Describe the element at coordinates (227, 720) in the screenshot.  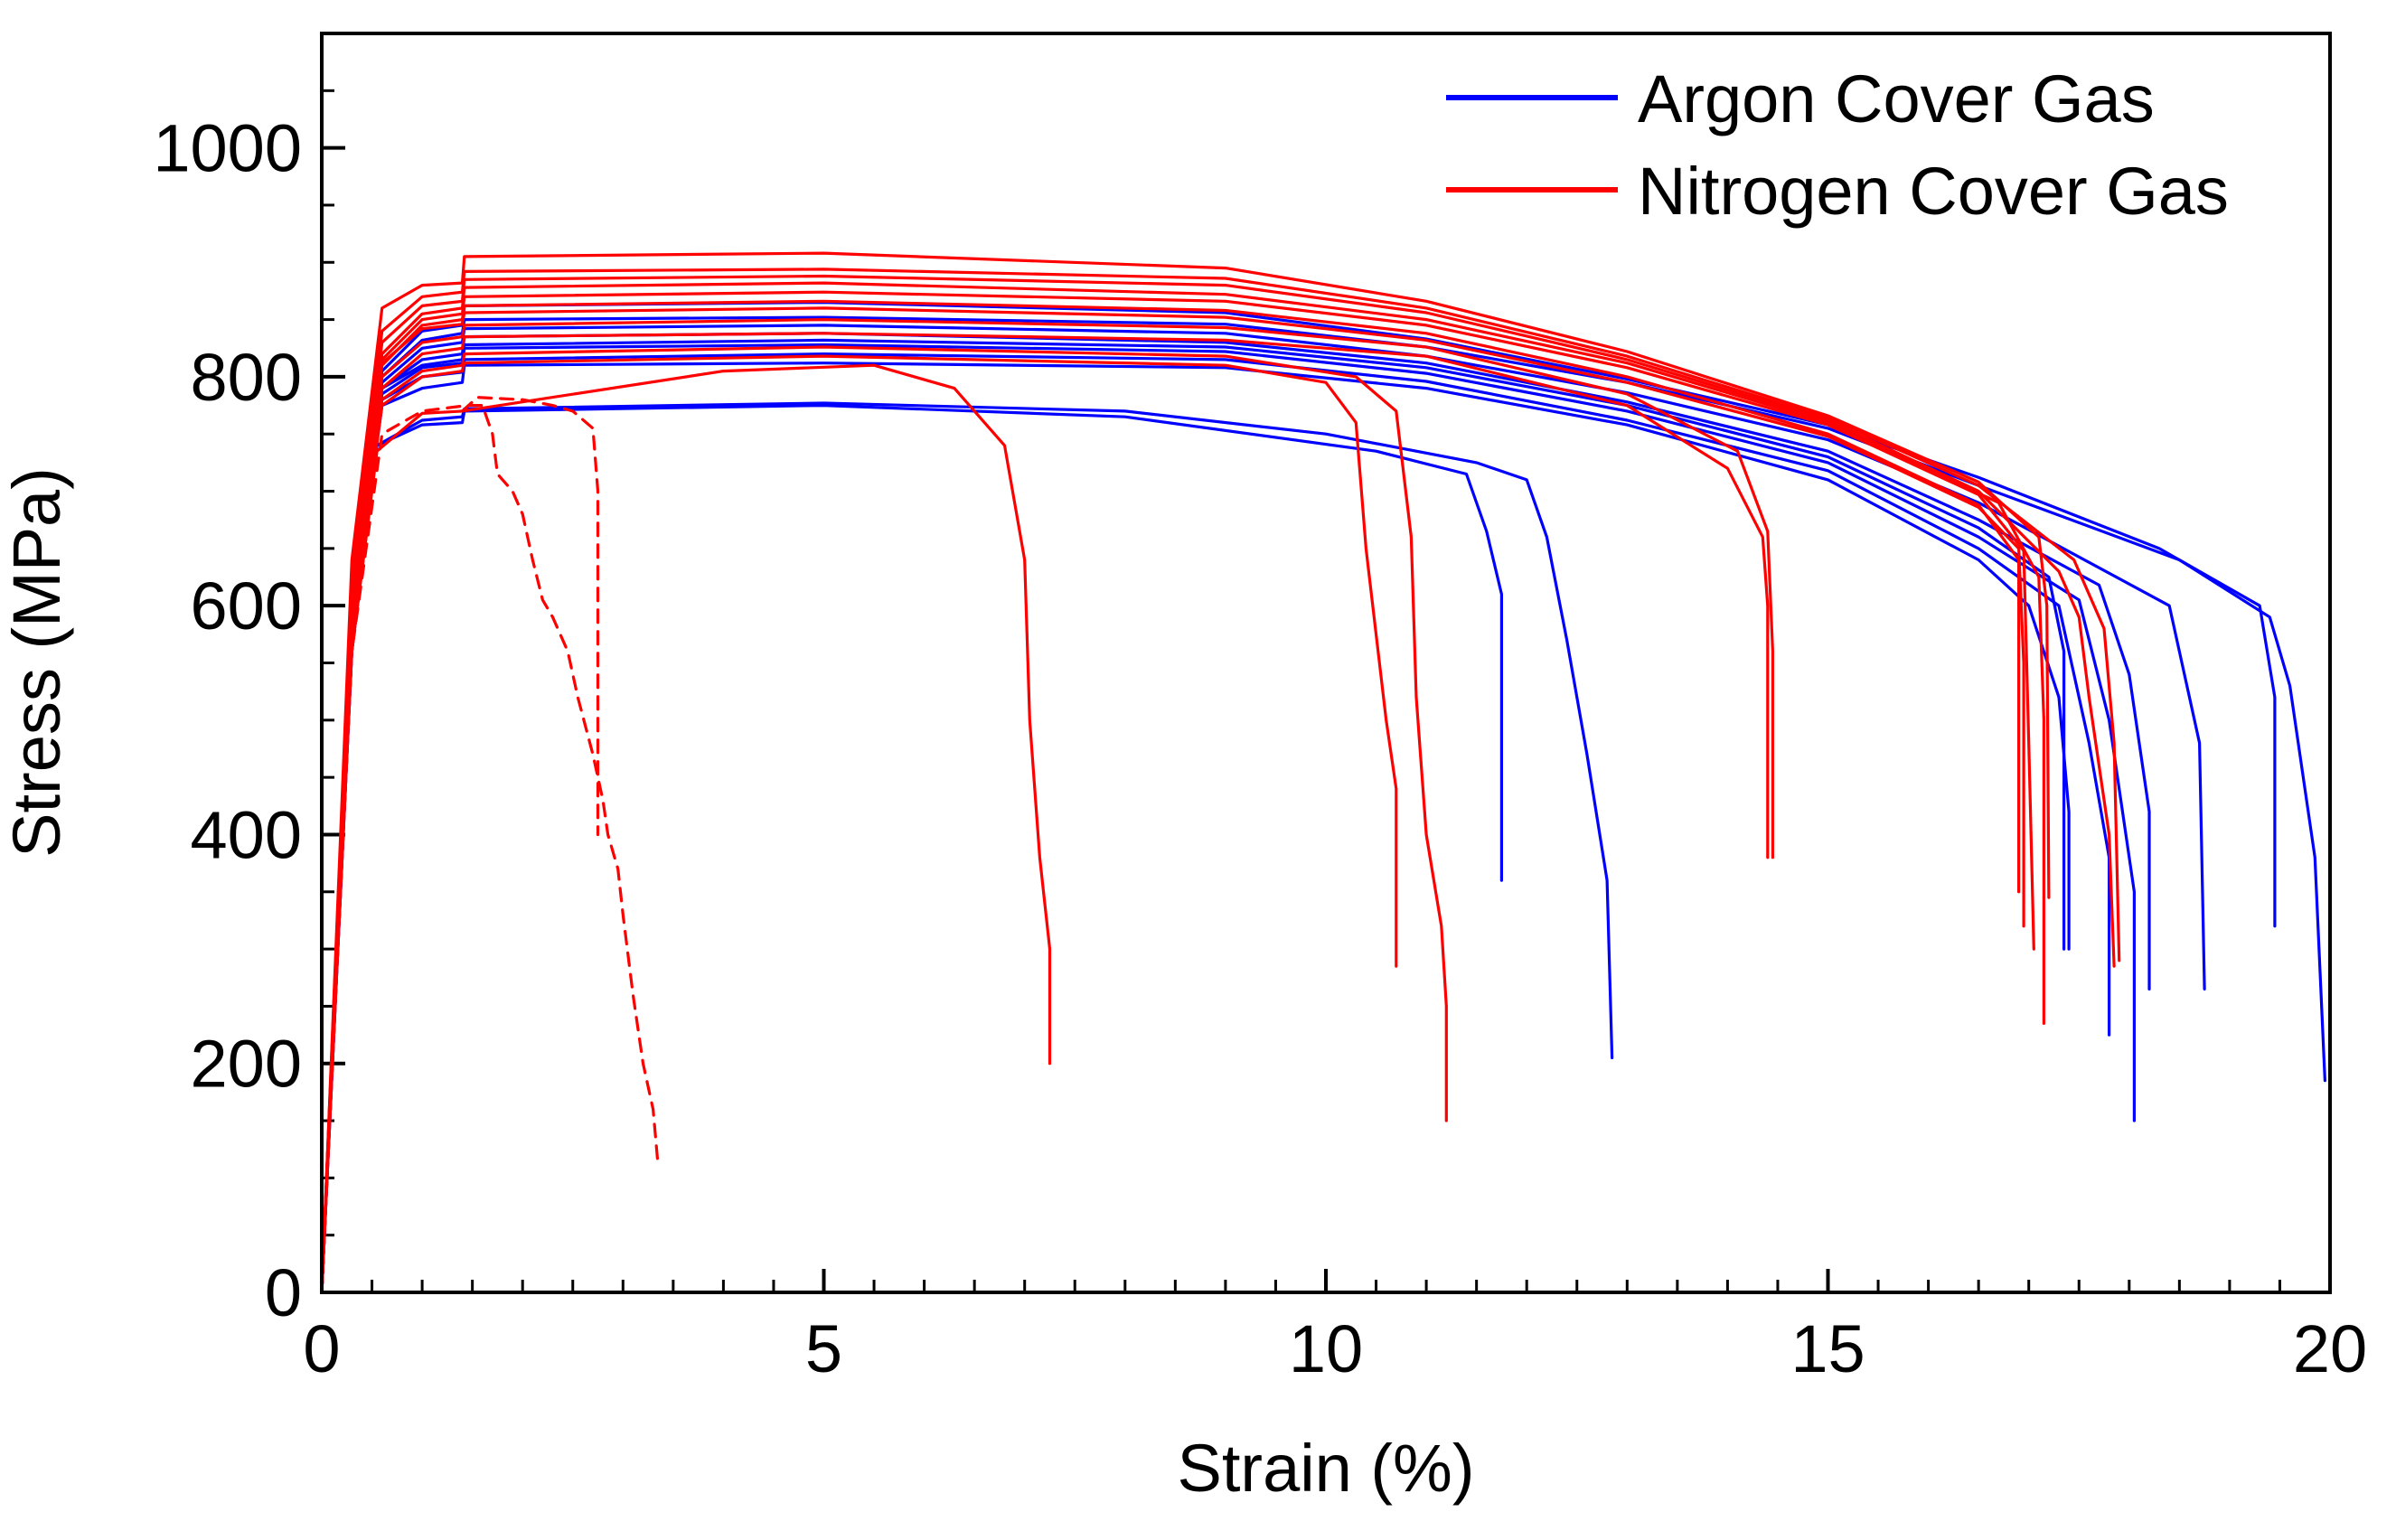
I see `y-tick-labels: 0 200 400 600 800 1000` at that location.